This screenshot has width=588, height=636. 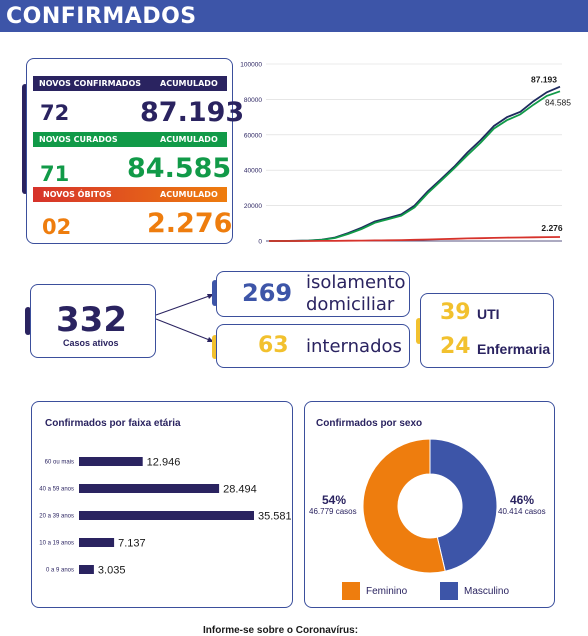 I want to click on bar-category-label: 40 a 59 anos, so click(x=56, y=490).